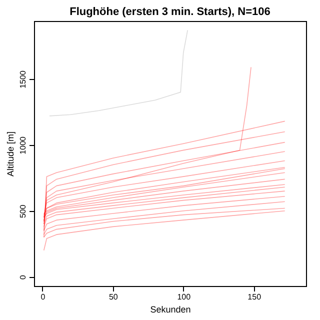  Describe the element at coordinates (113, 297) in the screenshot. I see `x-tick-label: 50` at that location.